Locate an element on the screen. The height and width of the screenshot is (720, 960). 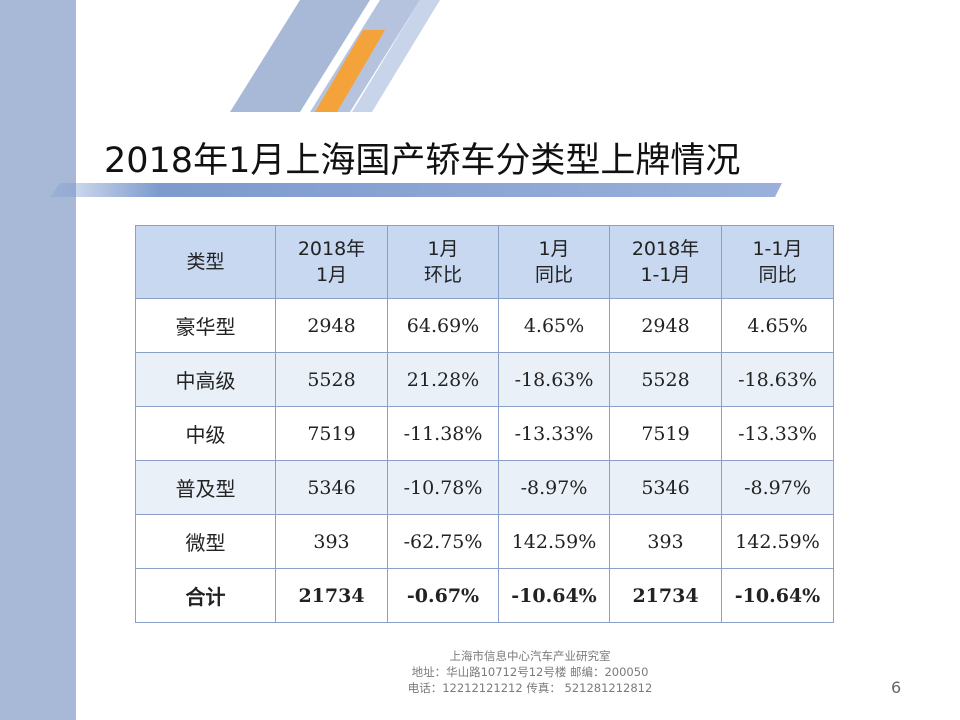
table-cell: 普及型 is located at coordinates (205, 487).